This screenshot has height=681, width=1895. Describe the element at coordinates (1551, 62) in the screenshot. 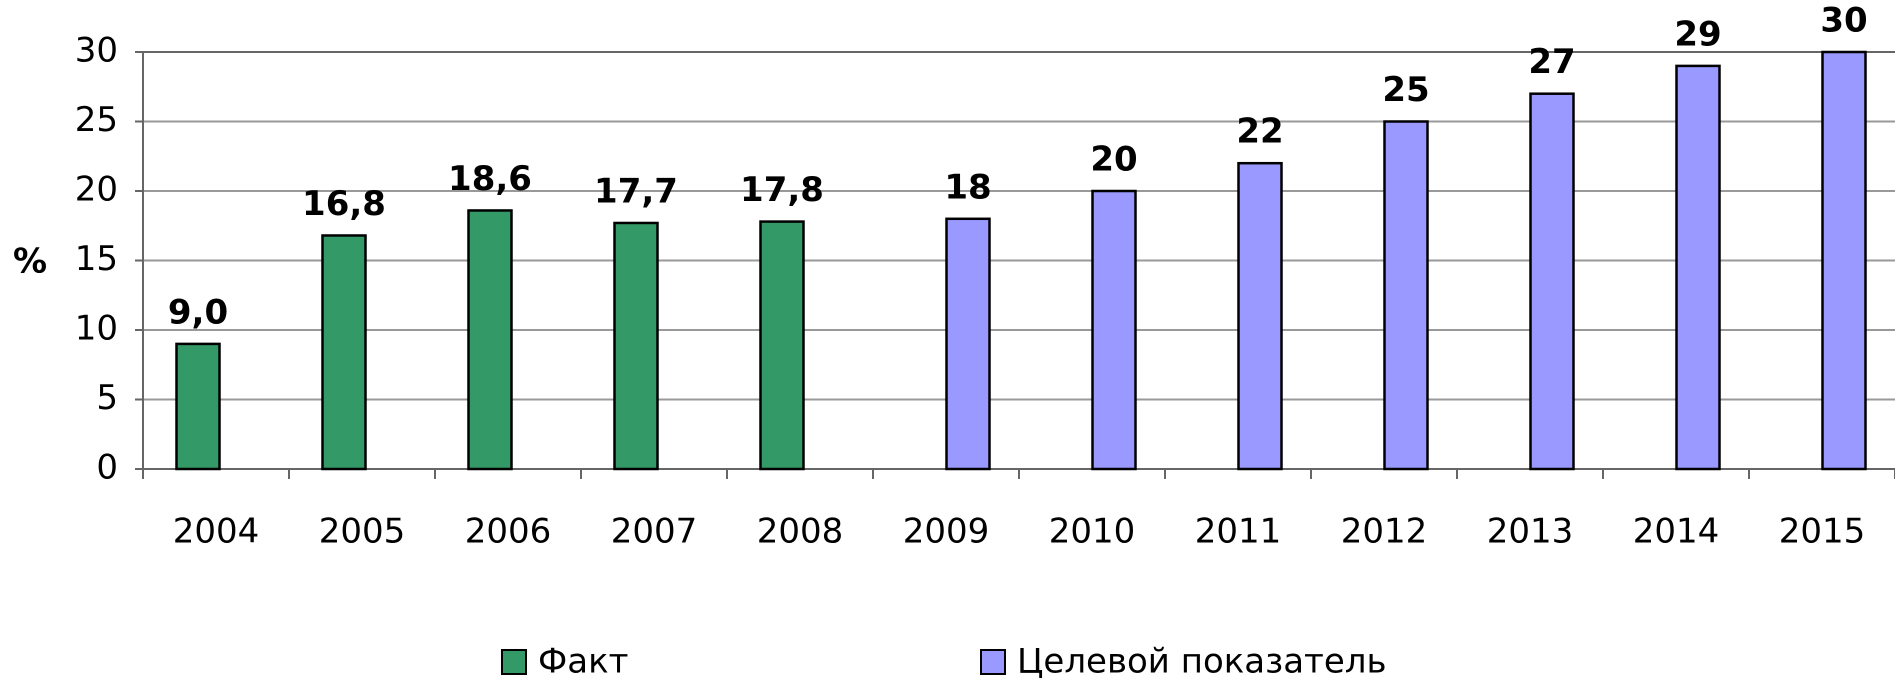

I see `value-label: 27` at that location.